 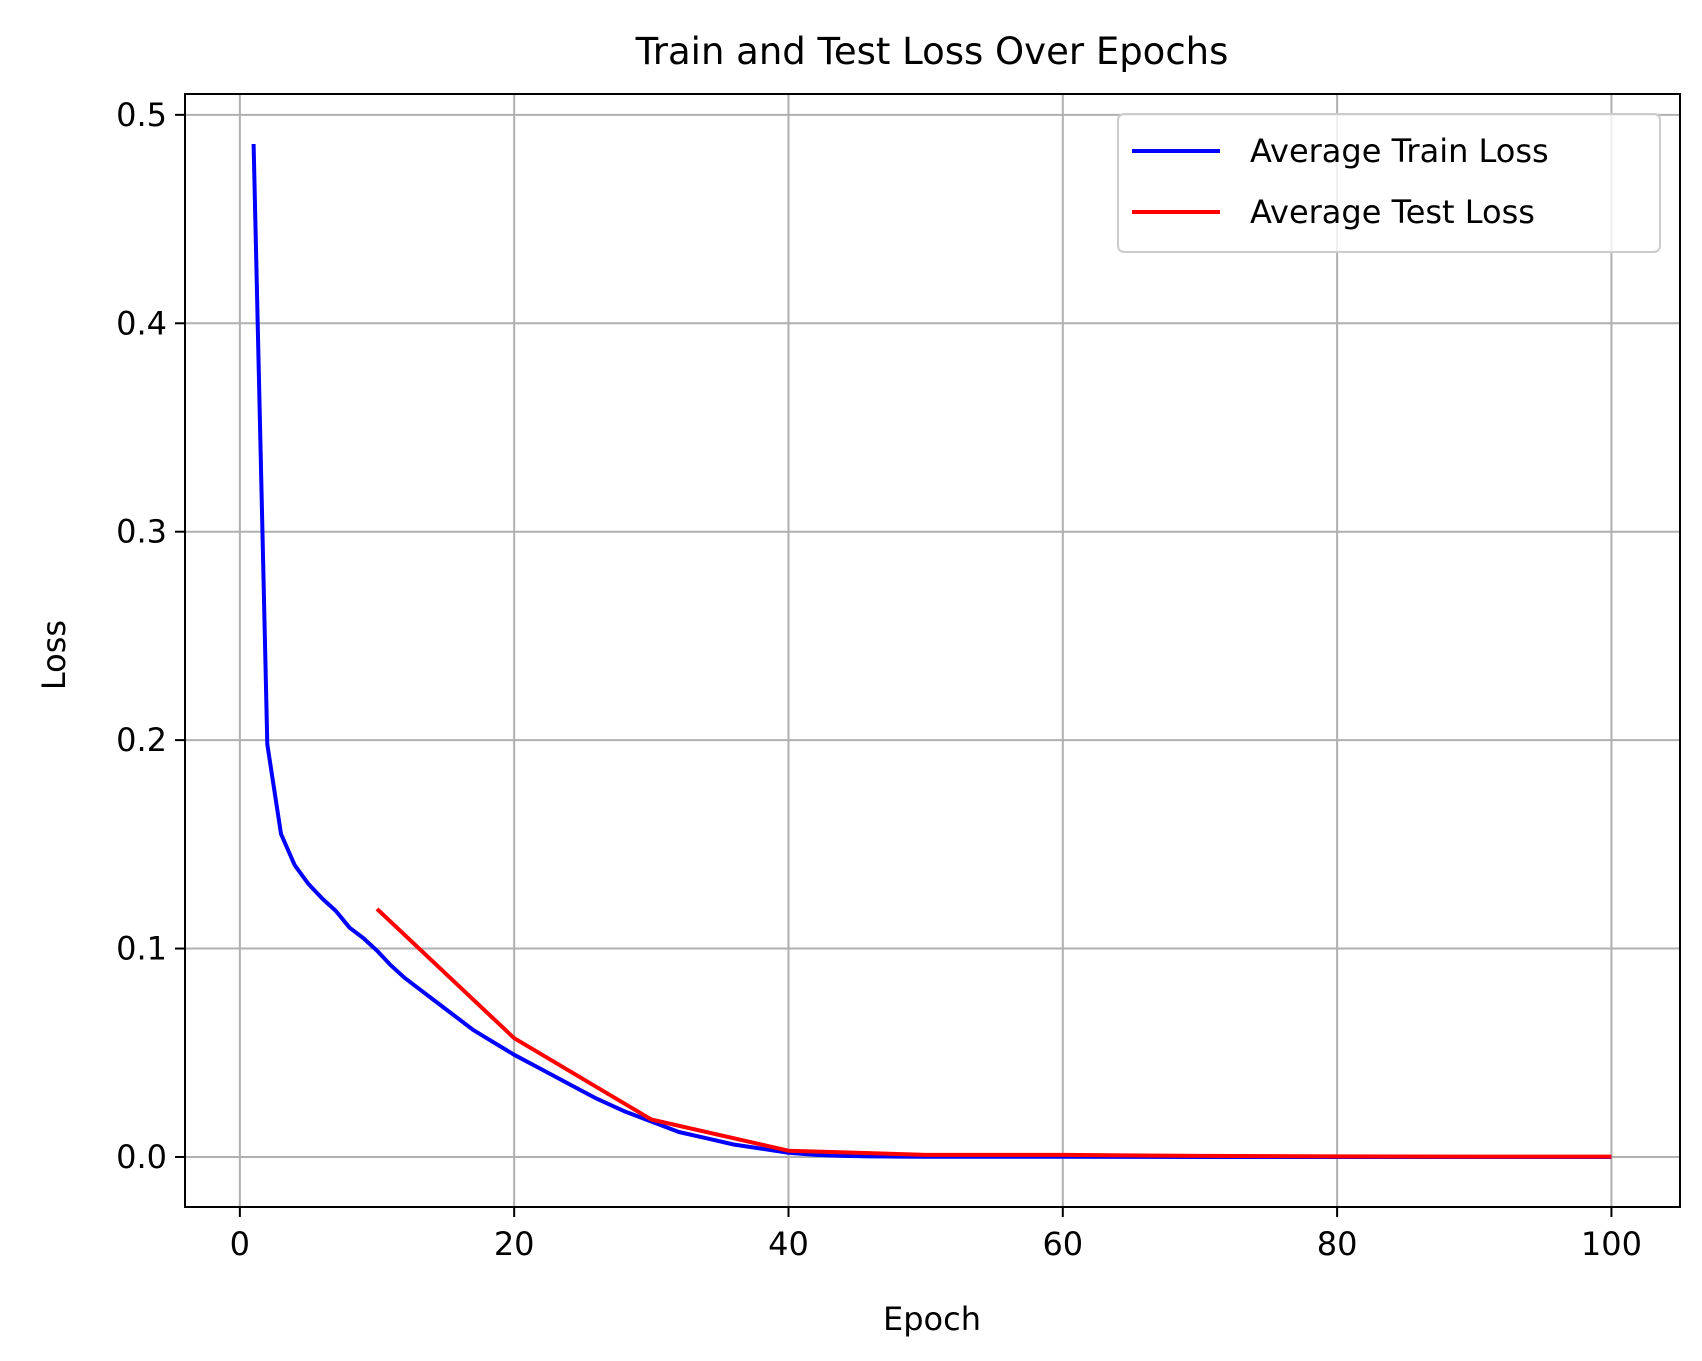 What do you see at coordinates (150, 636) in the screenshot?
I see `y-axis-ticks: 0.0 0.1 0.2 0.3 0.4 0.5` at bounding box center [150, 636].